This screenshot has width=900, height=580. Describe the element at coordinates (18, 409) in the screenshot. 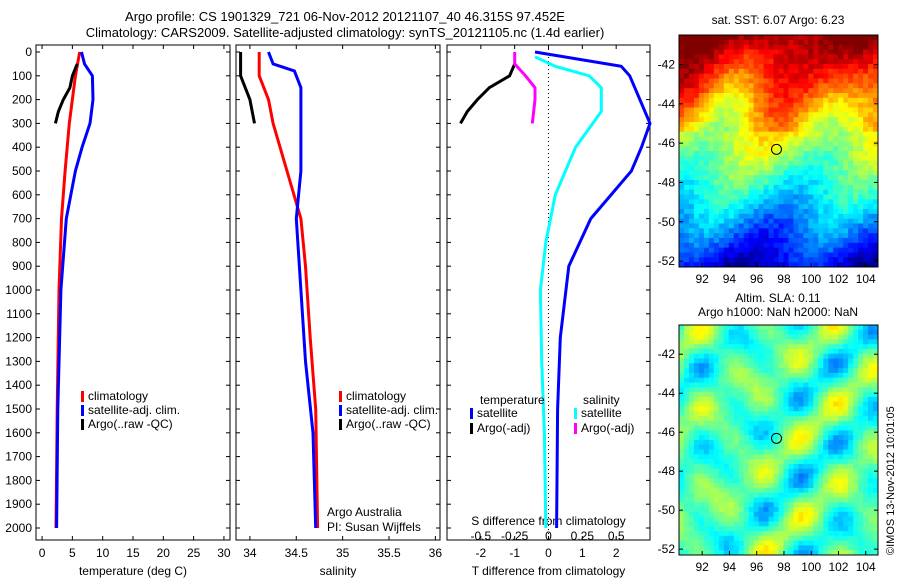

I see `y-tick-label: 1500` at that location.